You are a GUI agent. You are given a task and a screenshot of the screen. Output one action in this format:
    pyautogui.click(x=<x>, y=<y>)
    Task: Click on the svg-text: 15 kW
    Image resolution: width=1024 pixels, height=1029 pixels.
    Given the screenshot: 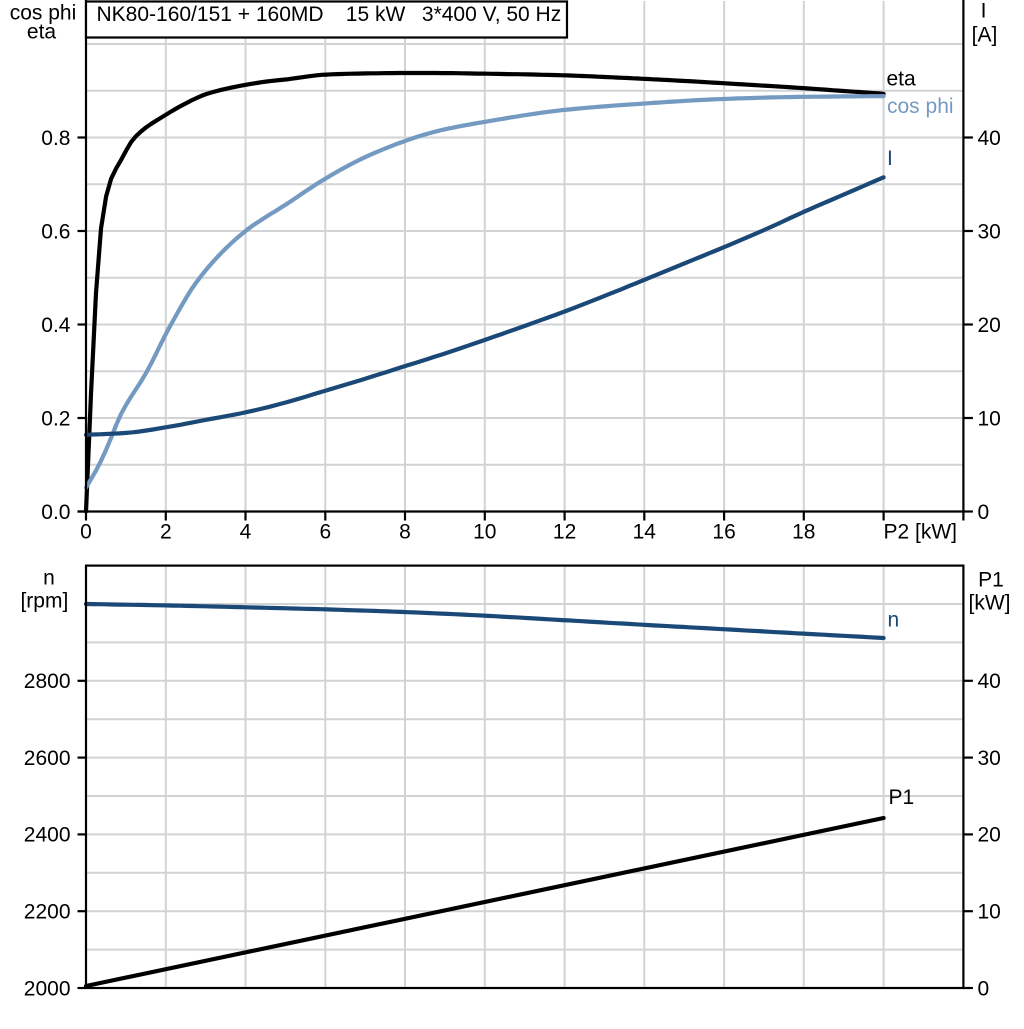 What is the action you would take?
    pyautogui.click(x=376, y=14)
    